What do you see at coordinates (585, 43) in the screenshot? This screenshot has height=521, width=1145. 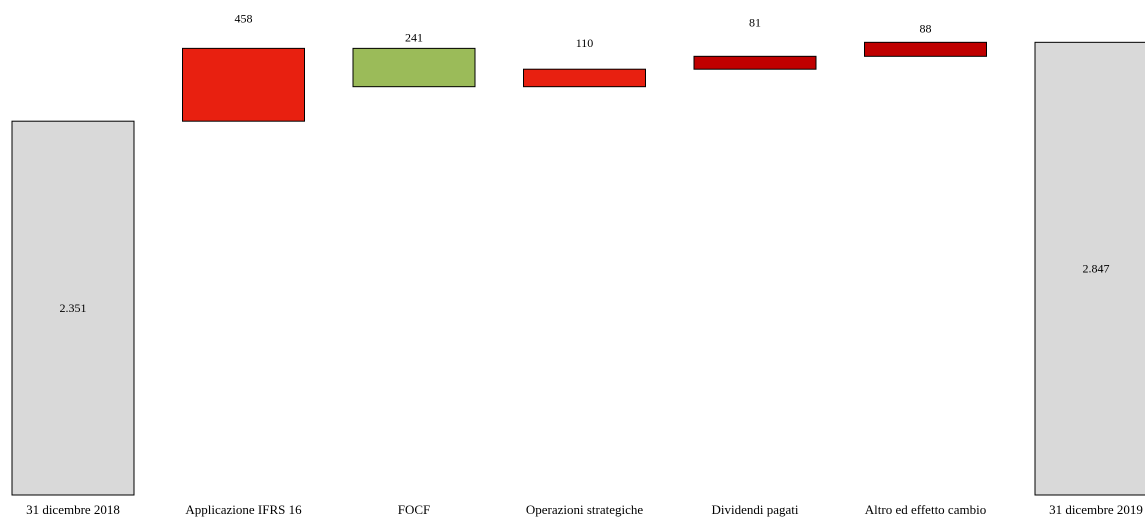 I see `value-label-operazioni-strategiche: 110` at bounding box center [585, 43].